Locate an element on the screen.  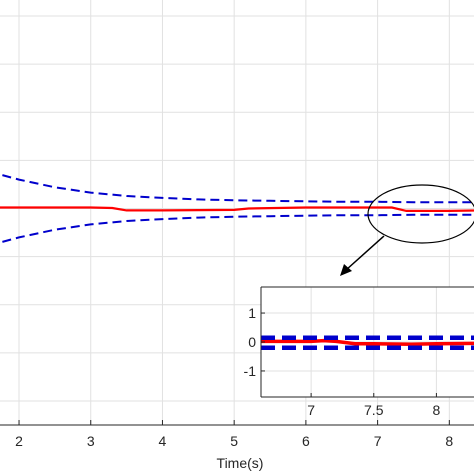
main-x-tick-labels: 2 3 4 5 6 7 8 is located at coordinates (234, 434).